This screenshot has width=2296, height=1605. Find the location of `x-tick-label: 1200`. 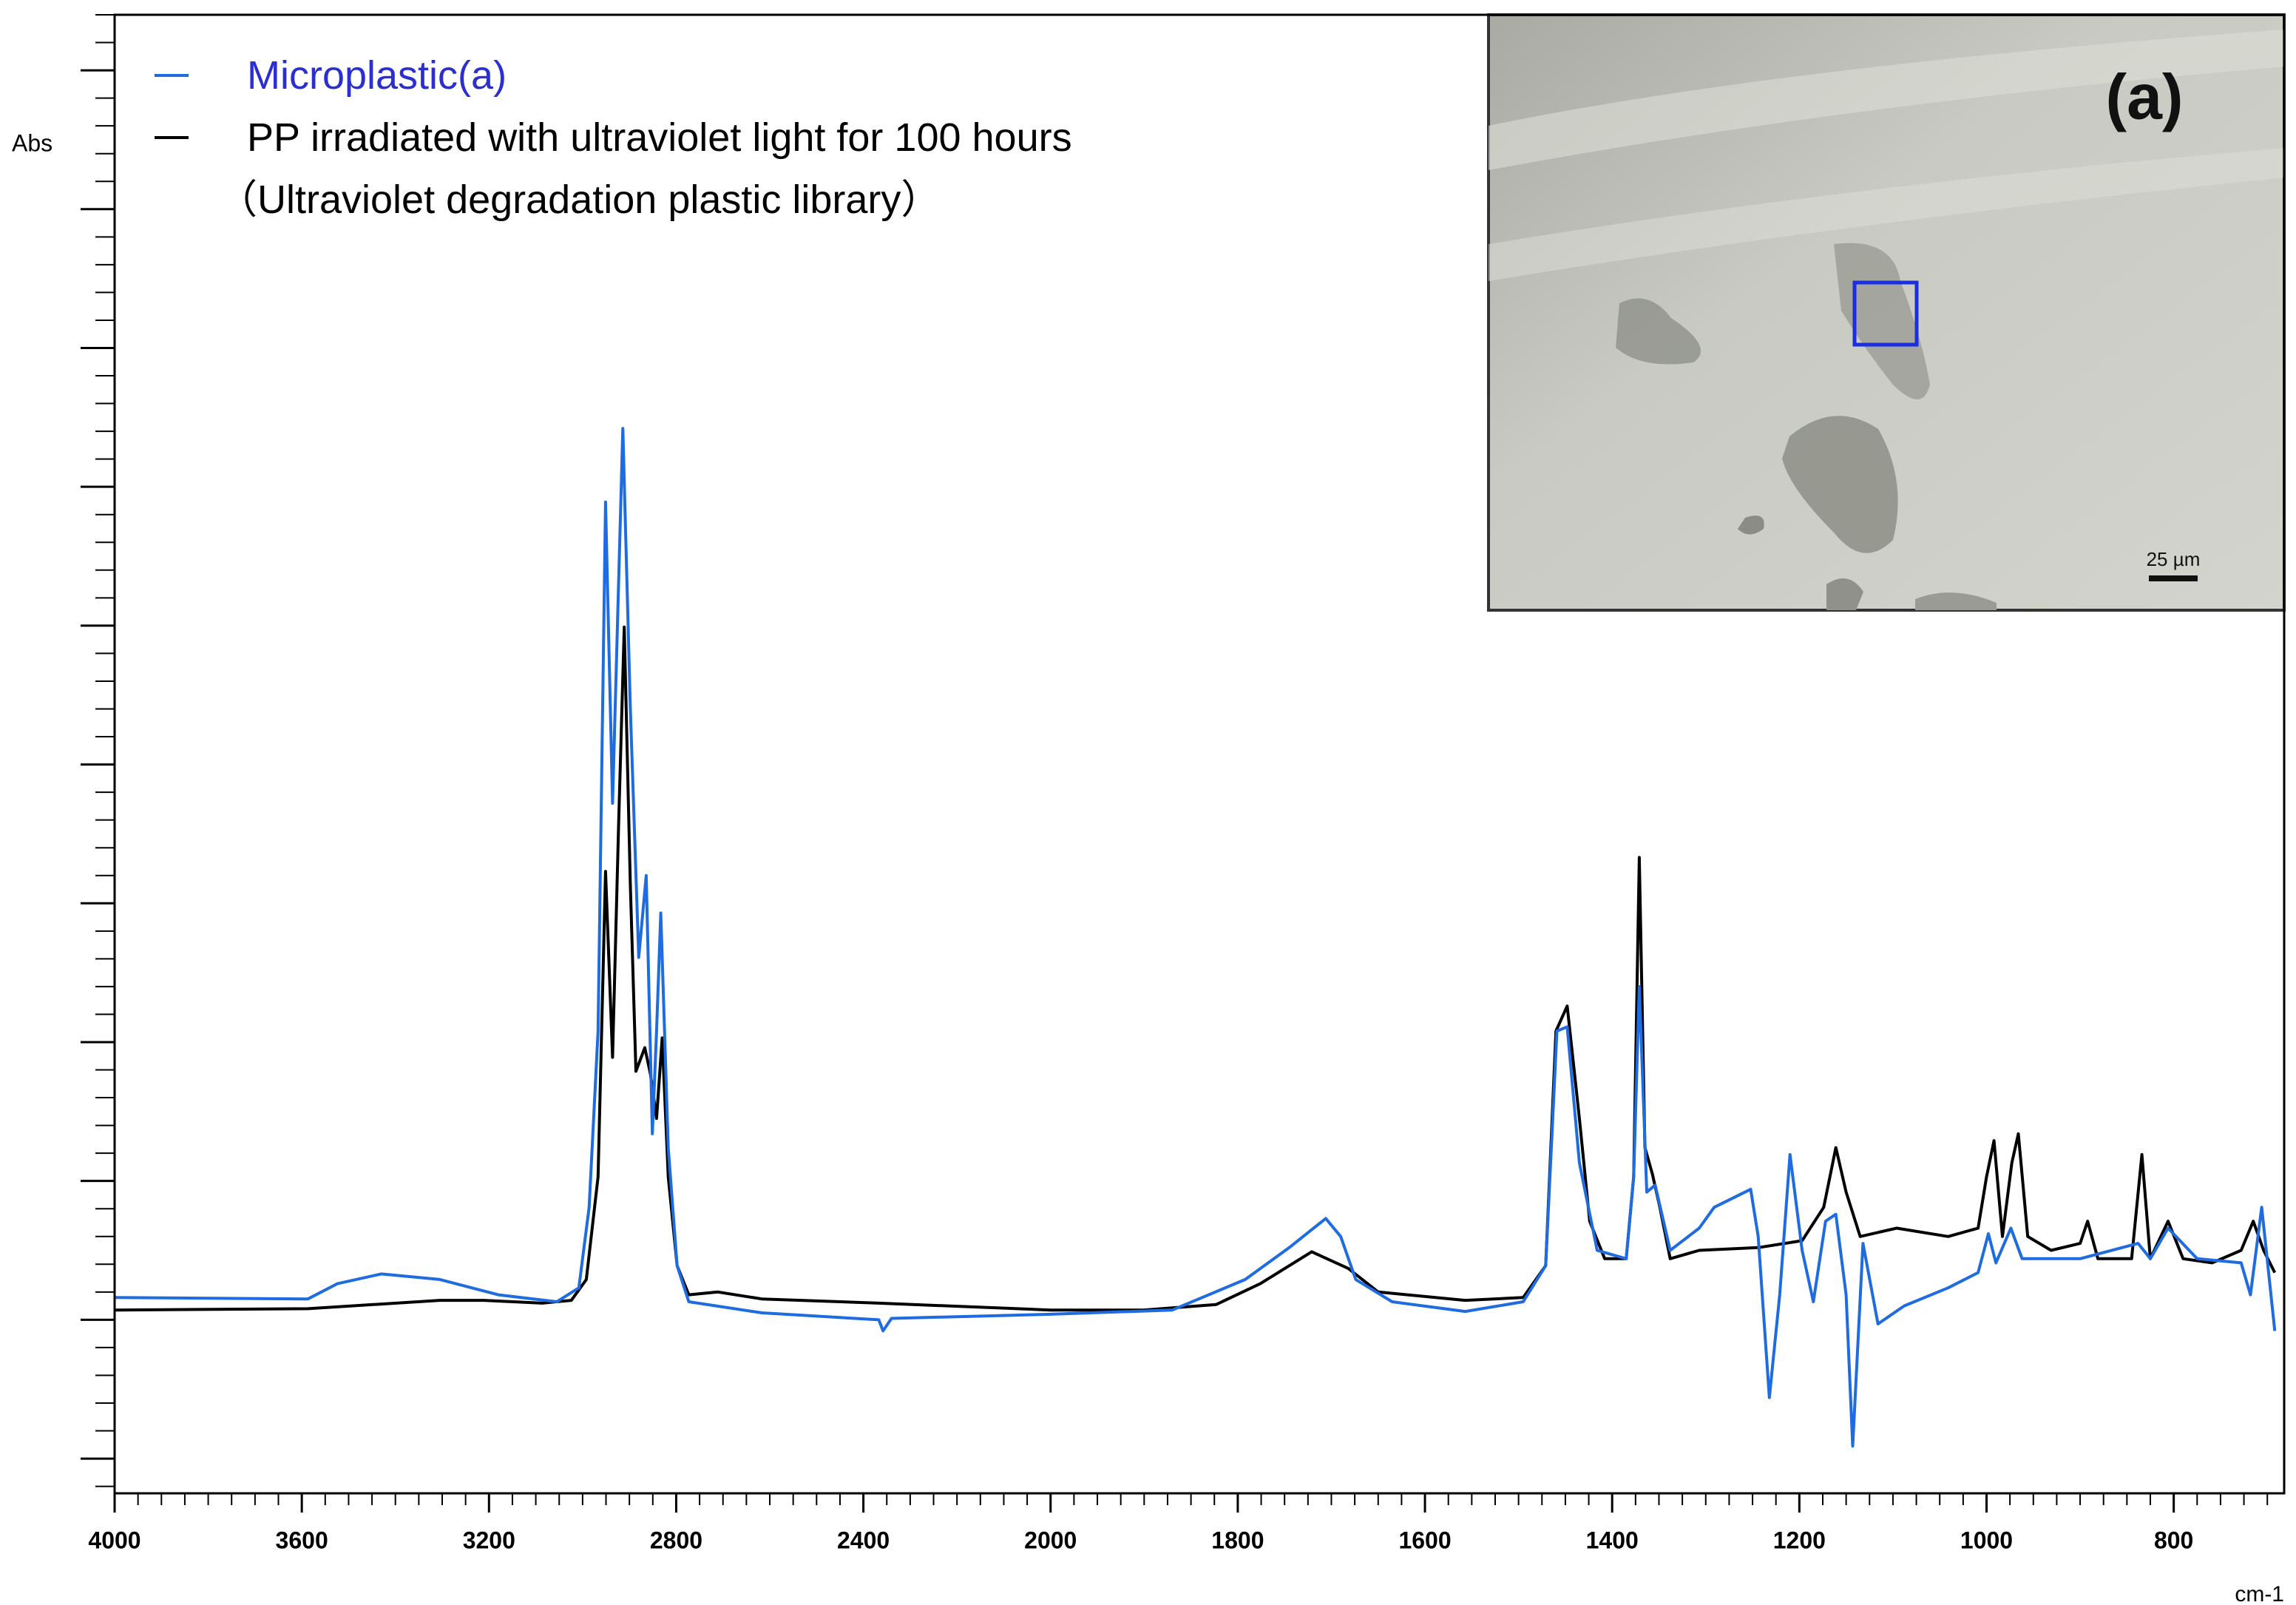

x-tick-label: 1200 is located at coordinates (1800, 1540).